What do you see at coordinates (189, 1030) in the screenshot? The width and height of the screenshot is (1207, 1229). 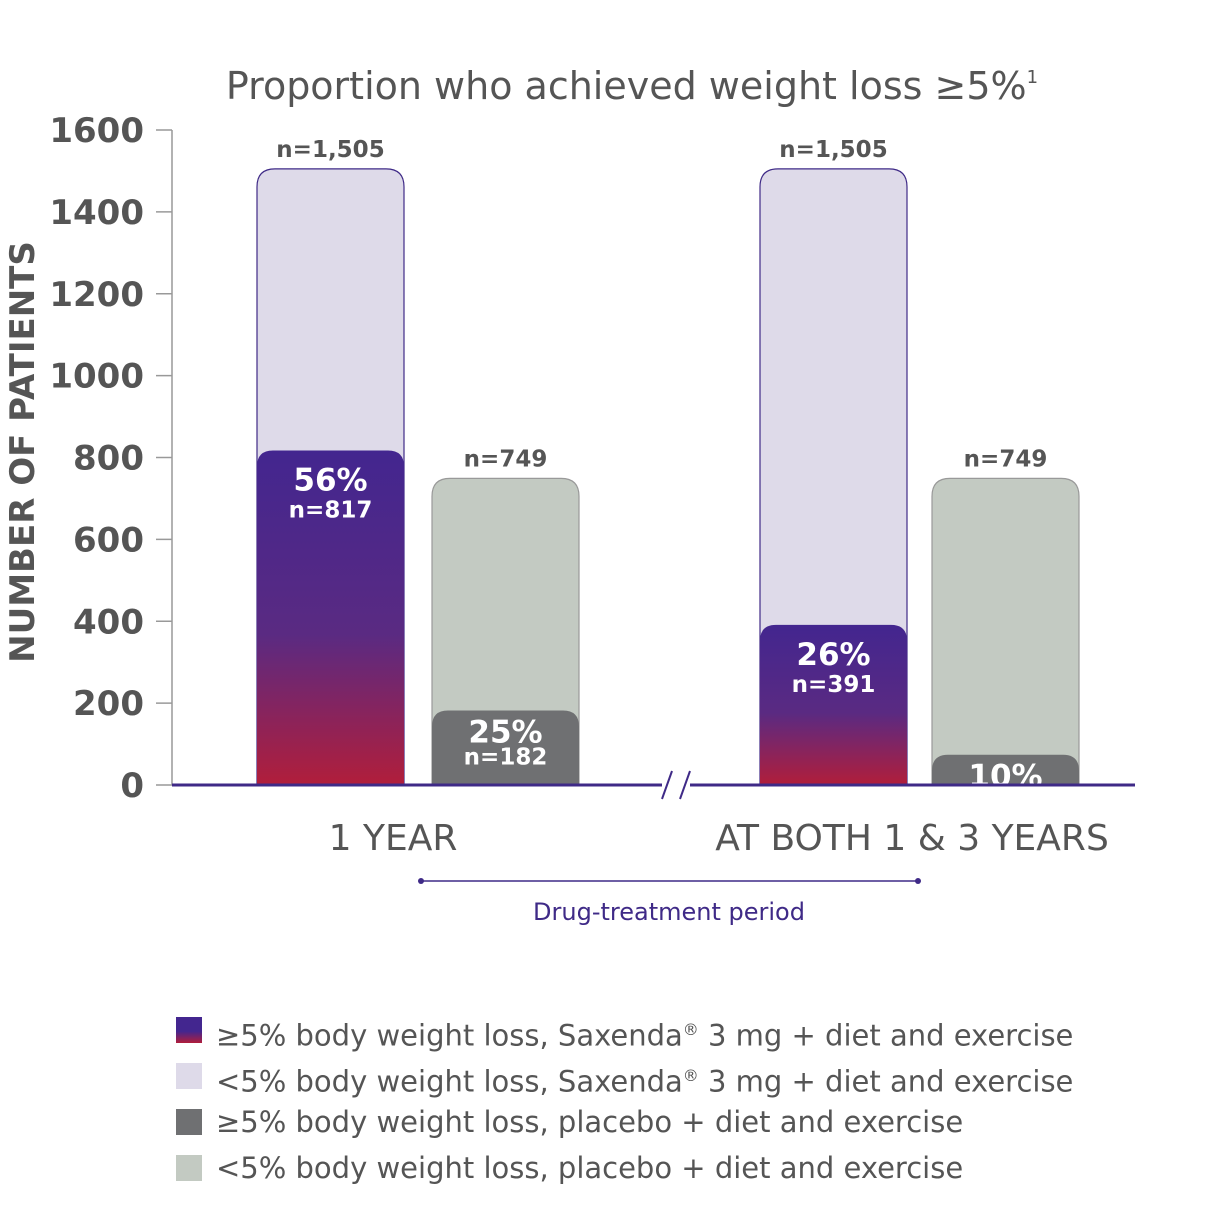 I see `legend-swatch-saxenda-achieved` at bounding box center [189, 1030].